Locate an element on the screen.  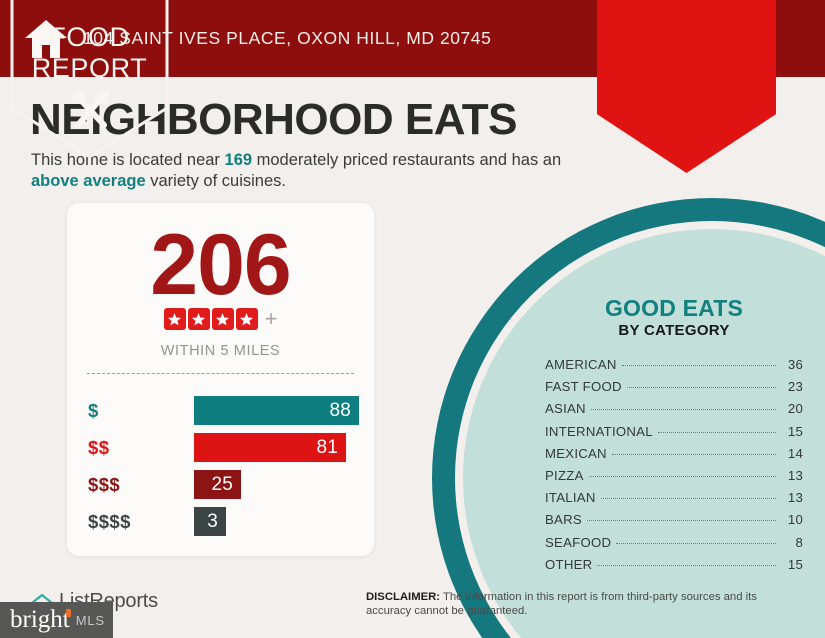
category-name: ASIAN is located at coordinates (565, 409).